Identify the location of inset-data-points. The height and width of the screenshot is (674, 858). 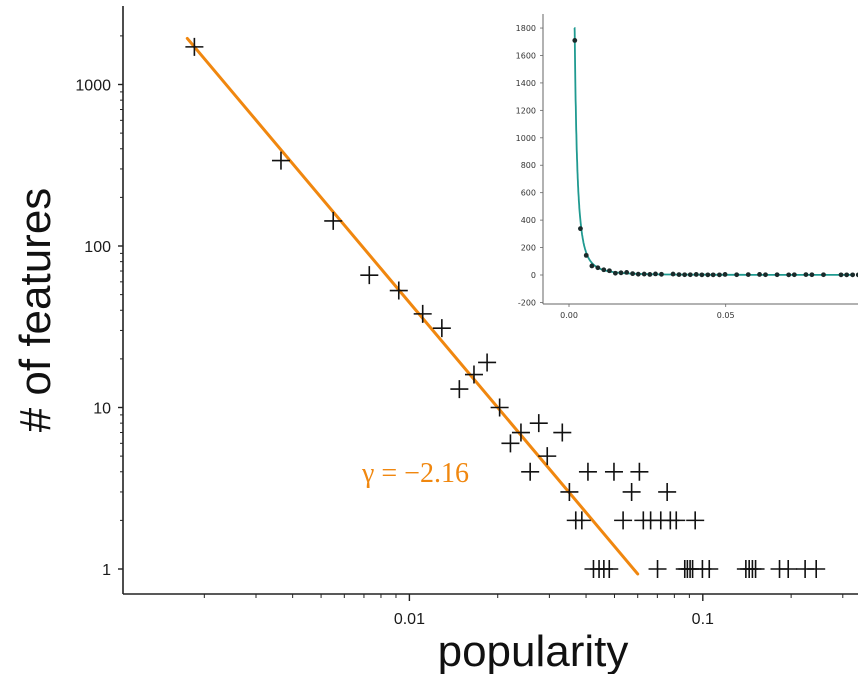
(715, 157).